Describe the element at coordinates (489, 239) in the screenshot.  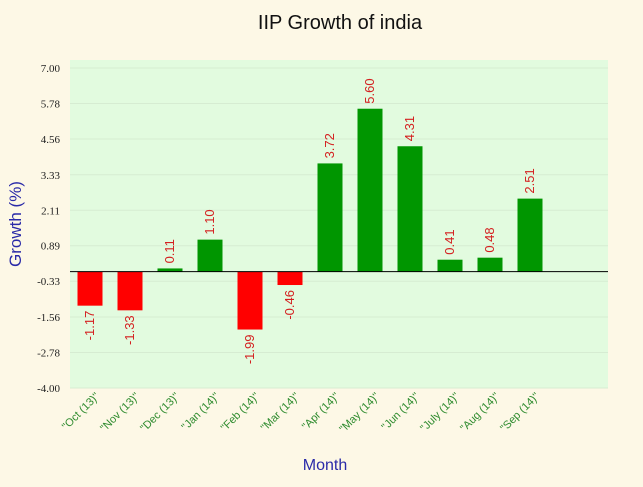
I see `data-label: 0.48` at that location.